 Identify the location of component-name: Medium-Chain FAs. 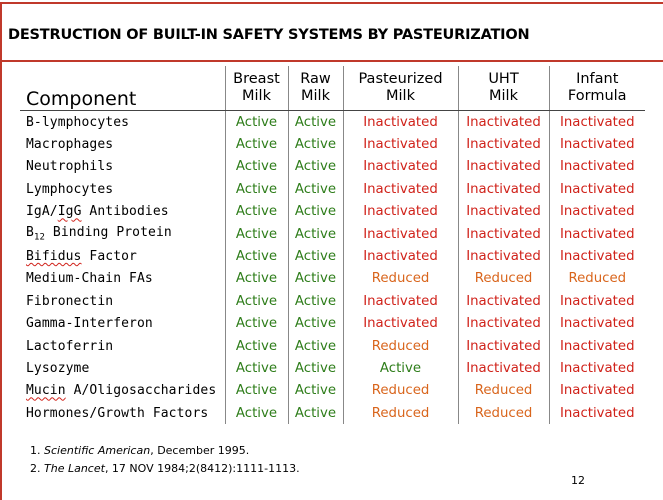
(89, 279).